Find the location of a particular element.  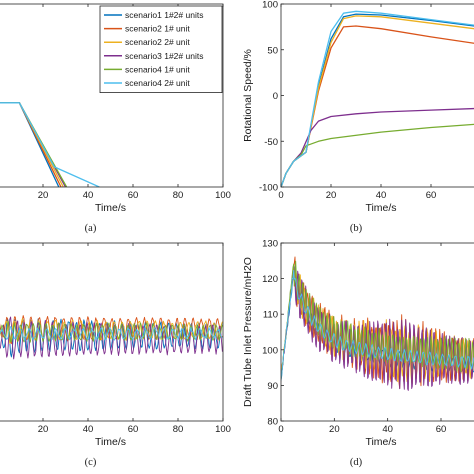

y-axis-title: Draft Tube Inlet Pressure/mH2O is located at coordinates (248, 332).